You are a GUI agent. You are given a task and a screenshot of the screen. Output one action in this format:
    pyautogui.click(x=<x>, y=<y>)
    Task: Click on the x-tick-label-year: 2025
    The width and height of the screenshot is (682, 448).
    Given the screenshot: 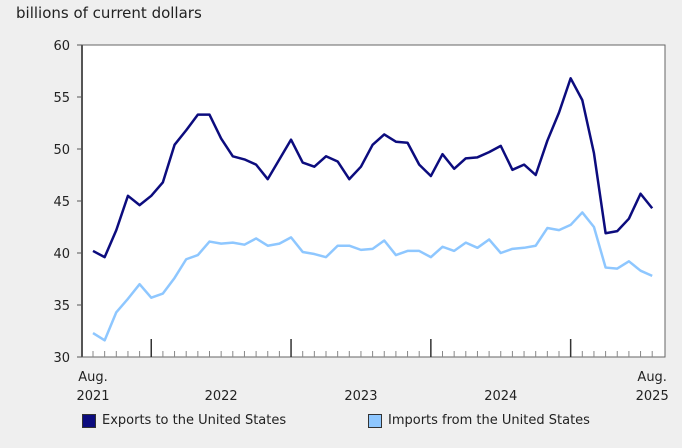 What is the action you would take?
    pyautogui.click(x=652, y=396)
    